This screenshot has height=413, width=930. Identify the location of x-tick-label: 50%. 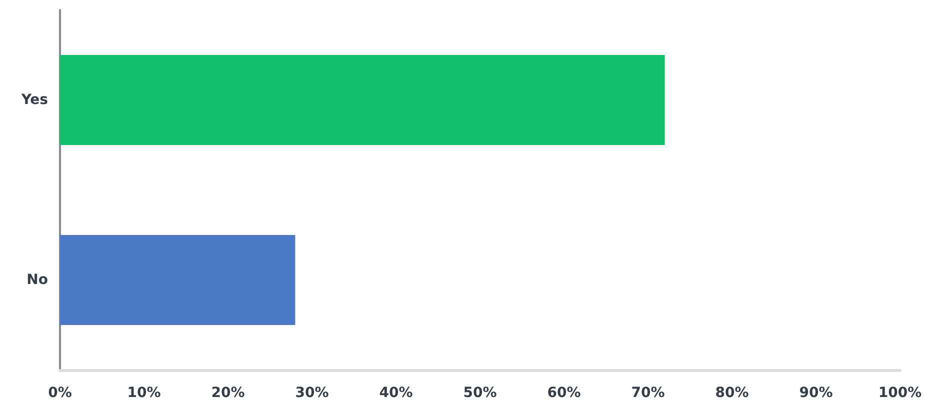
(480, 393).